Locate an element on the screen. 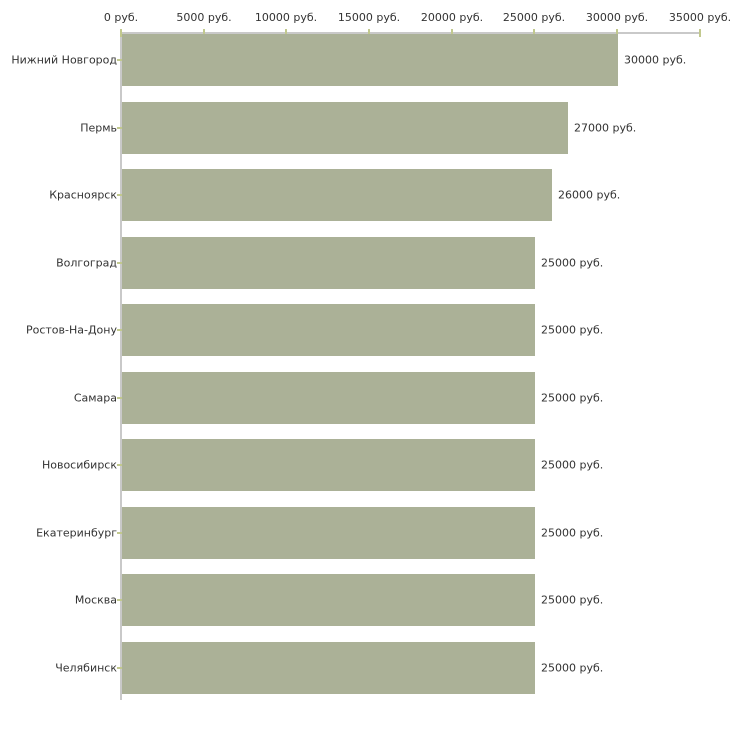  x-axis-tick-label: 30000 руб. is located at coordinates (617, 17).